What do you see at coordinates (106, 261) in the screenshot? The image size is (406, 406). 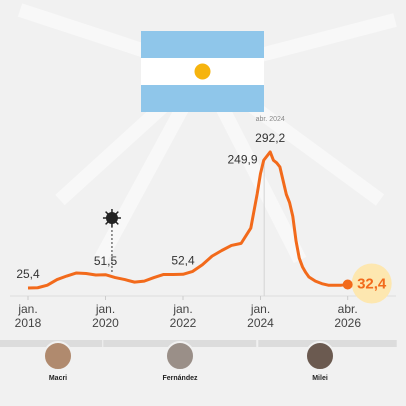 I see `data-label: 51,5` at bounding box center [106, 261].